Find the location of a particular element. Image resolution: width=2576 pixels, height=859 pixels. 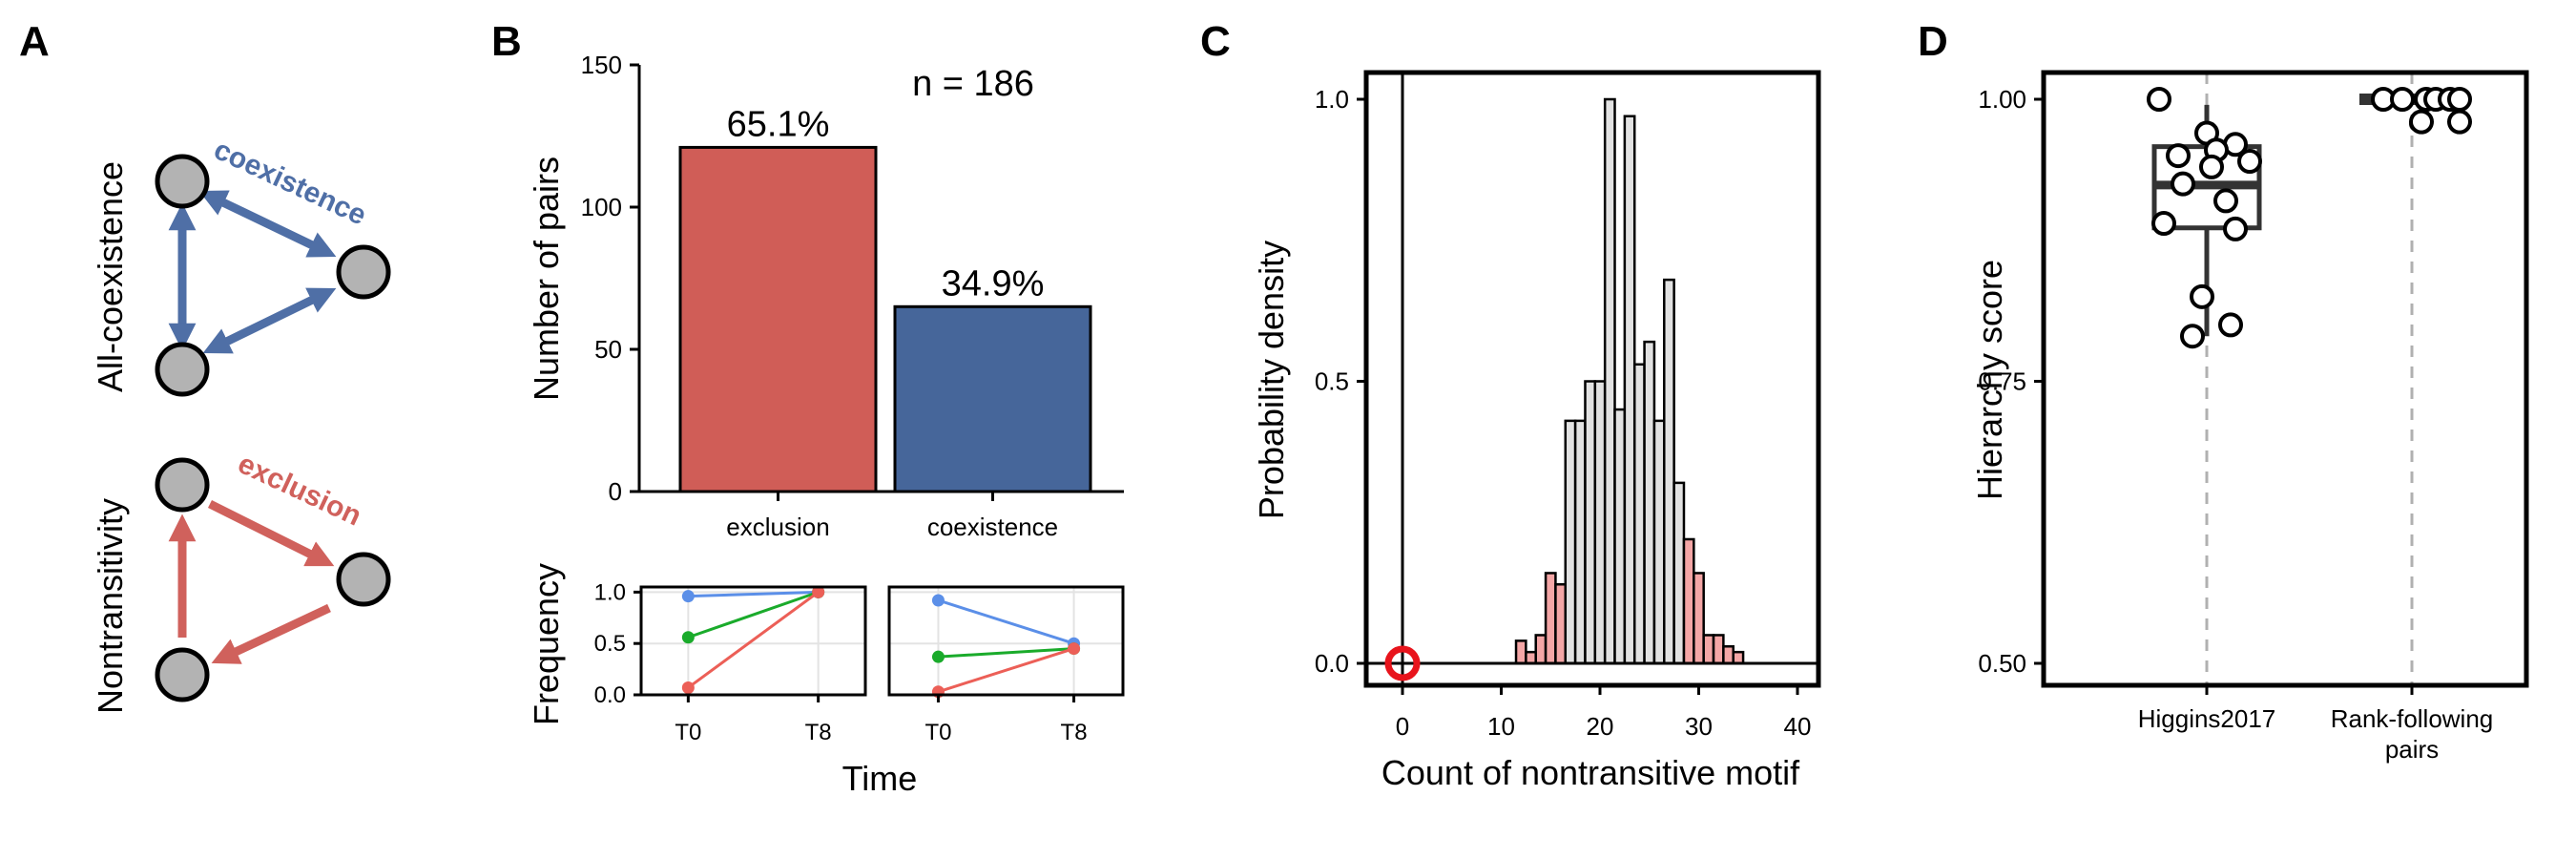

y-tick-label: 50 is located at coordinates (608, 349).